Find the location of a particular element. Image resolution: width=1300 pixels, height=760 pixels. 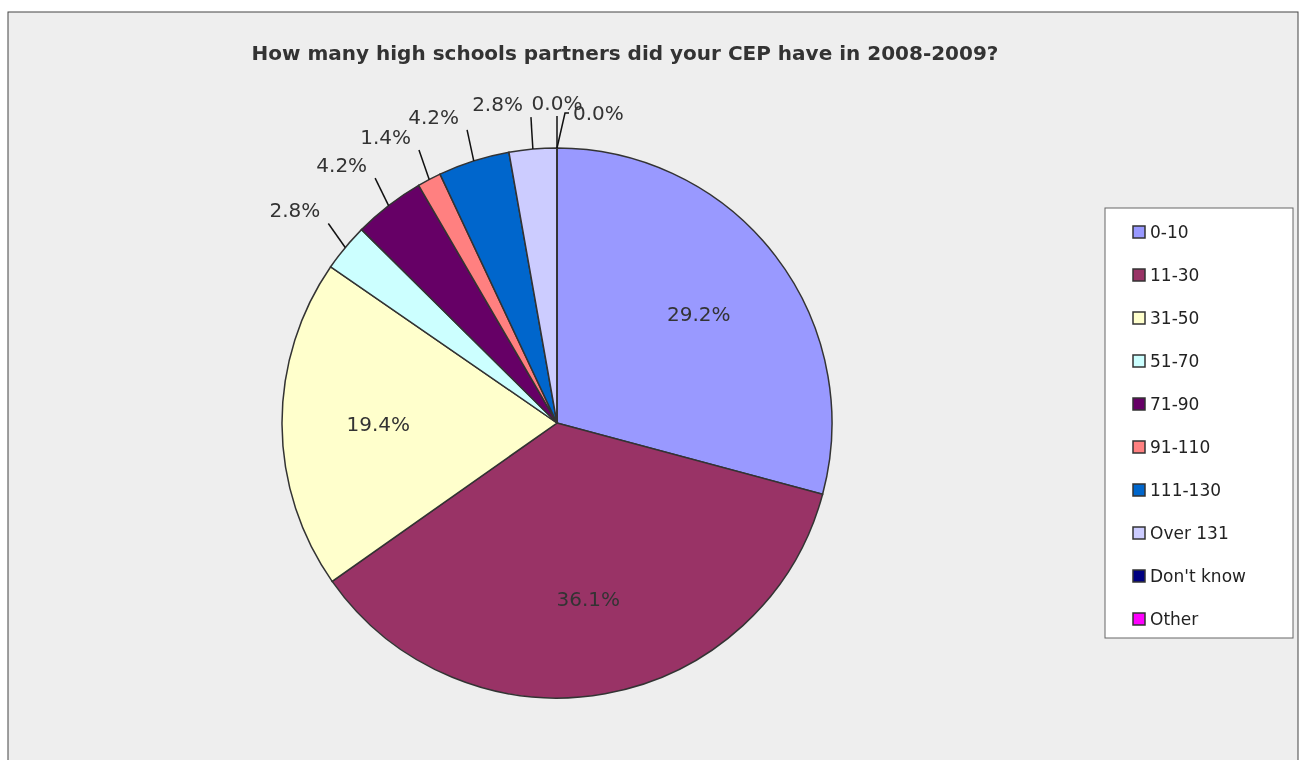

legend-label: 11-30 is located at coordinates (1175, 275).